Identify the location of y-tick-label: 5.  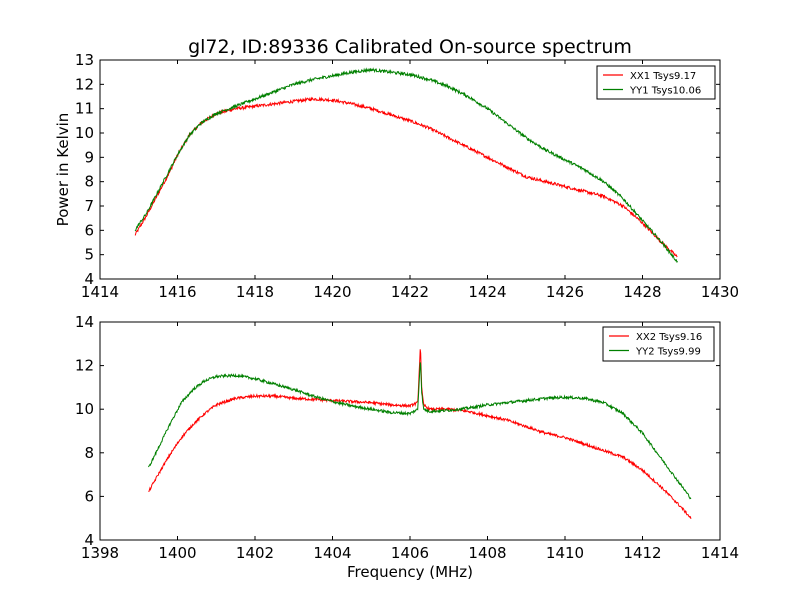
(89, 255).